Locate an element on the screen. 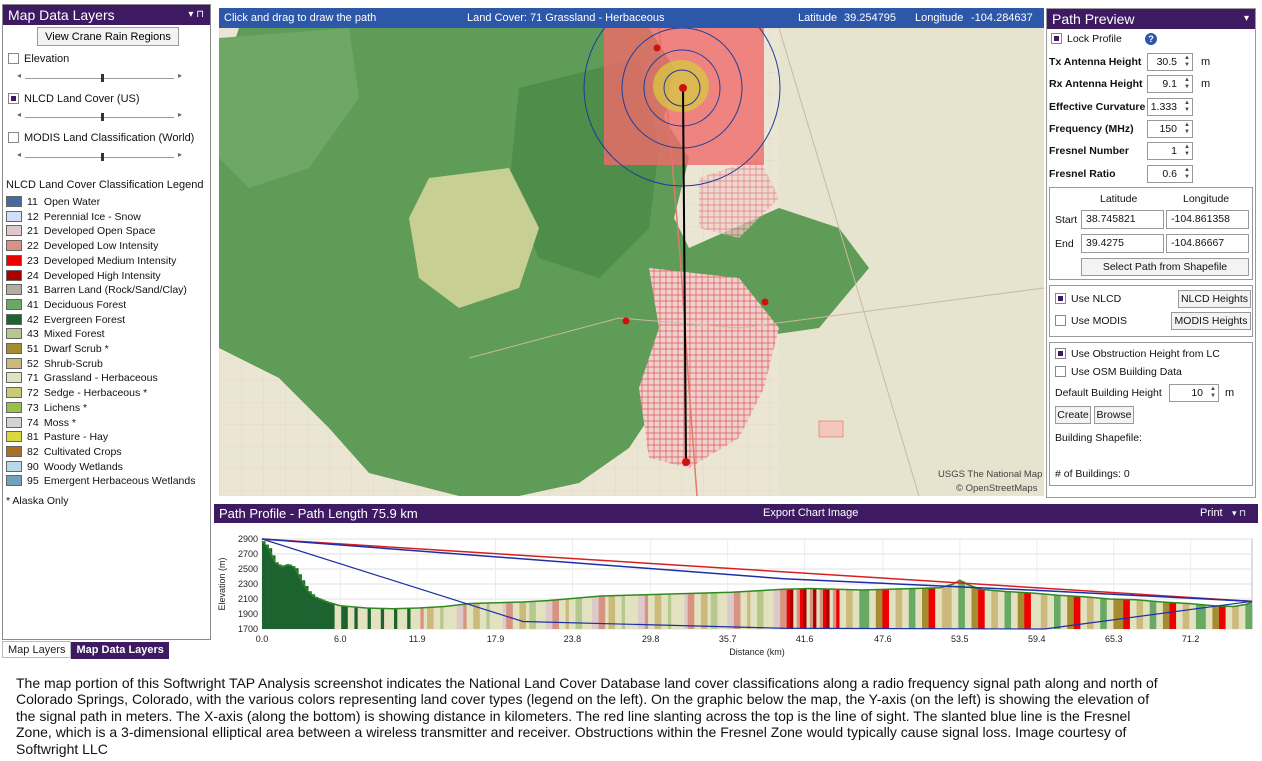 The height and width of the screenshot is (761, 1262). field-stepper: 150 ▲ ▼ is located at coordinates (1170, 128).